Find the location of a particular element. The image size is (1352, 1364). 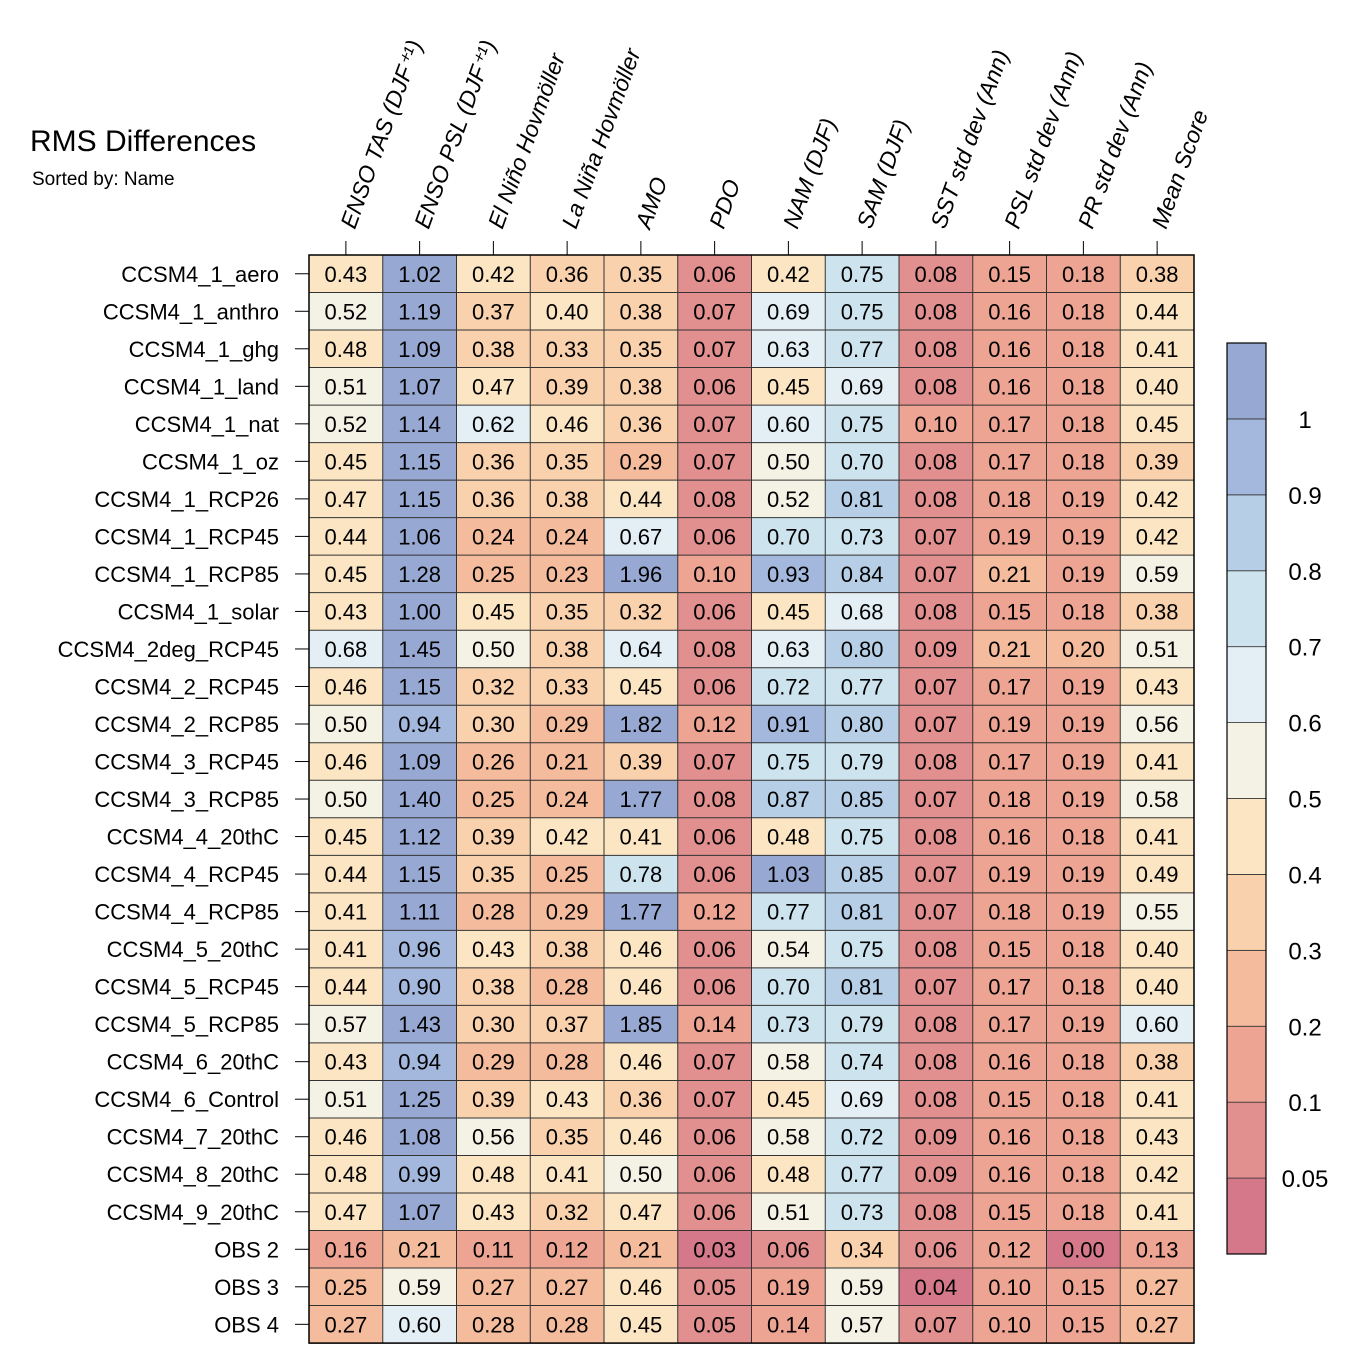

cell-value-label: 0.56 is located at coordinates (1157, 724).